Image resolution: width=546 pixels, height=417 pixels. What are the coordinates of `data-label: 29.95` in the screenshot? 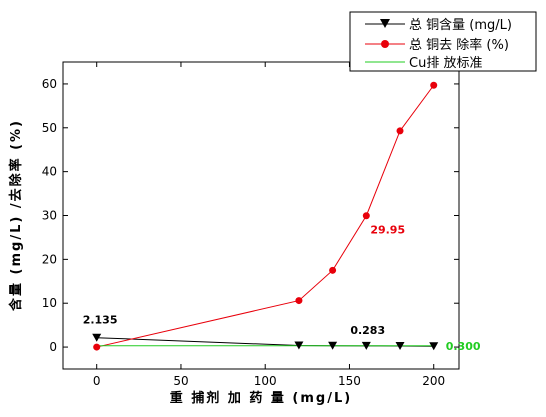 It's located at (387, 230).